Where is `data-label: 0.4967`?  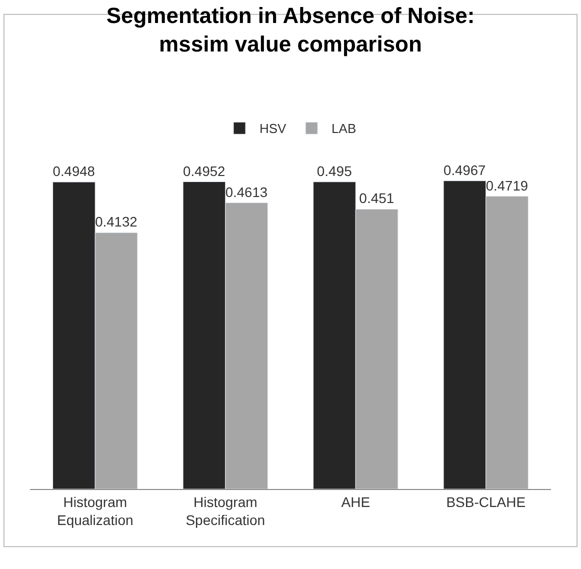
data-label: 0.4967 is located at coordinates (465, 170).